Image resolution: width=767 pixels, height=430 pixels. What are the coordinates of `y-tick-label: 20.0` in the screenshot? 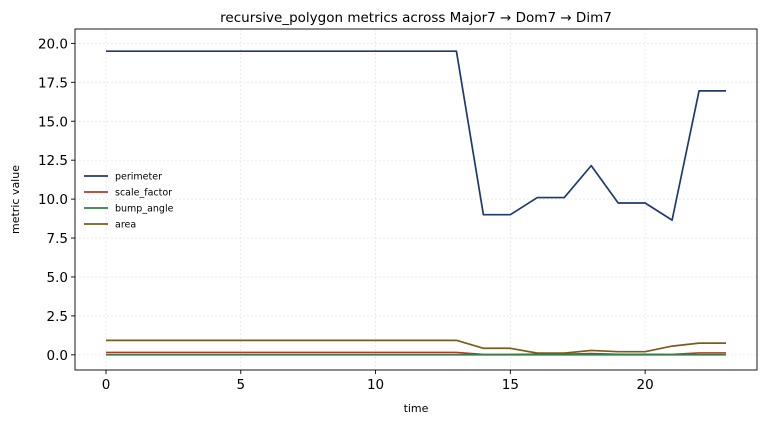 It's located at (53, 44).